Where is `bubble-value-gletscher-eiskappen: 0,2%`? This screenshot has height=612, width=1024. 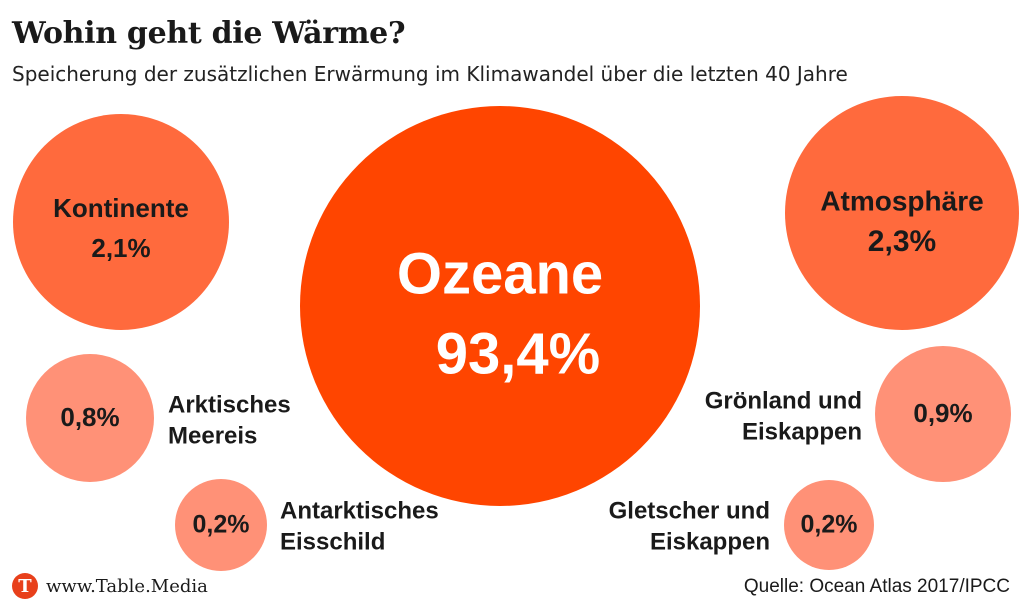 bubble-value-gletscher-eiskappen: 0,2% is located at coordinates (829, 525).